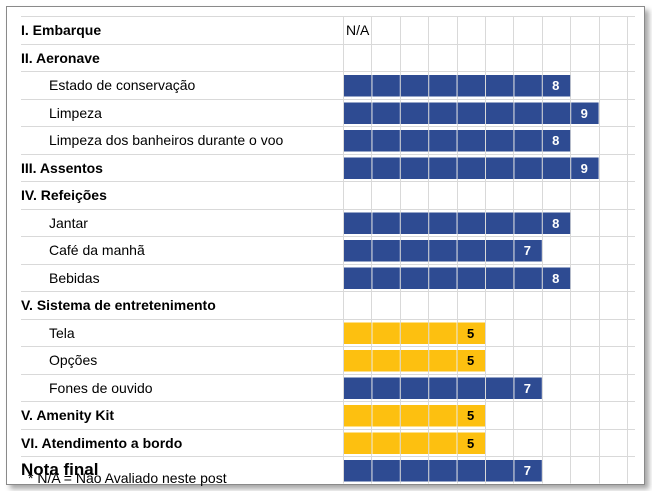 This screenshot has height=491, width=652. Describe the element at coordinates (118, 305) in the screenshot. I see `row-label: V. Sistema de entretenimento` at that location.